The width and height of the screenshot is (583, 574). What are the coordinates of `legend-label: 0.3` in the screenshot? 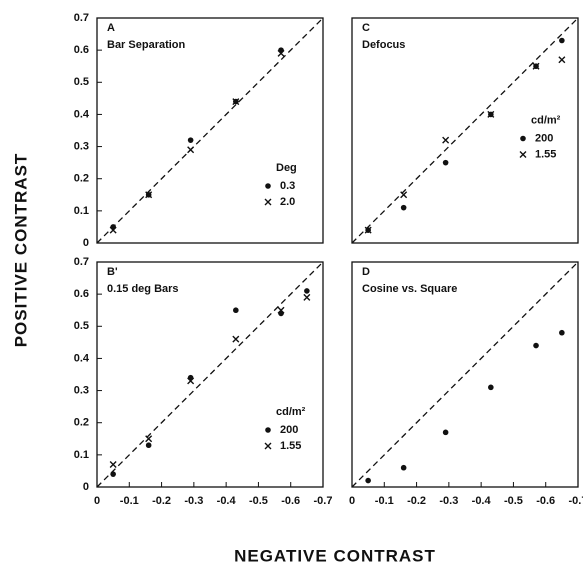 It's located at (287, 186).